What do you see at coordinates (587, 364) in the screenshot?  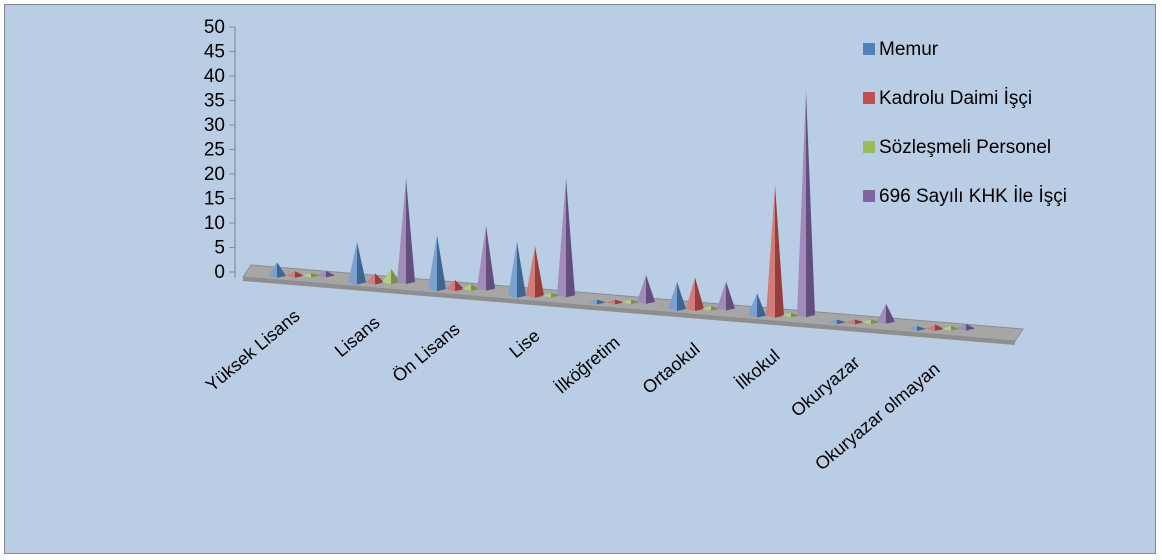 I see `category-label: İlköğretim` at bounding box center [587, 364].